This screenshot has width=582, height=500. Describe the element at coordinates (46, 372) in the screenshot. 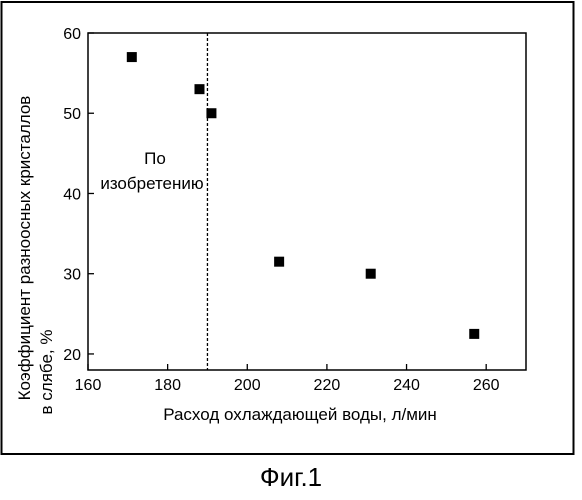

I see `y-axis-label-line2: в слябе, %` at that location.